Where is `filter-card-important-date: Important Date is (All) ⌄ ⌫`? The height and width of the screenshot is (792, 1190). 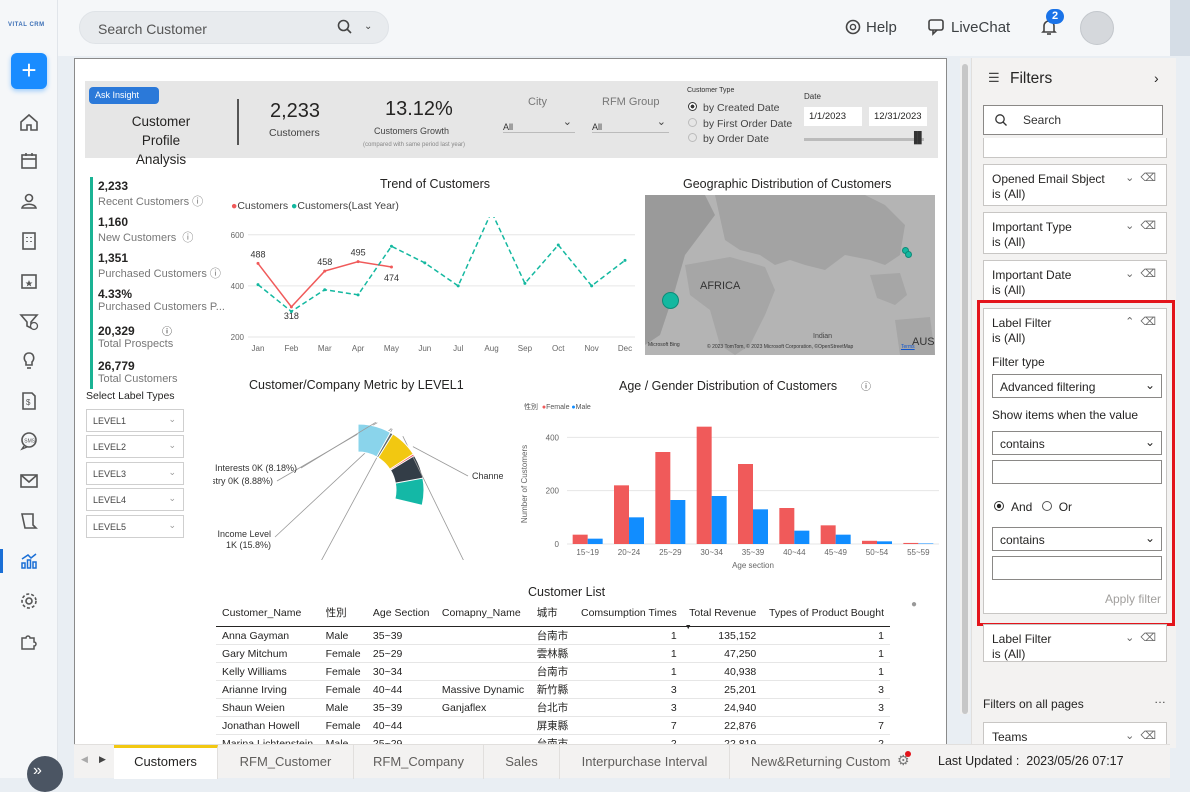 filter-card-important-date: Important Date is (All) ⌄ ⌫ is located at coordinates (1075, 281).